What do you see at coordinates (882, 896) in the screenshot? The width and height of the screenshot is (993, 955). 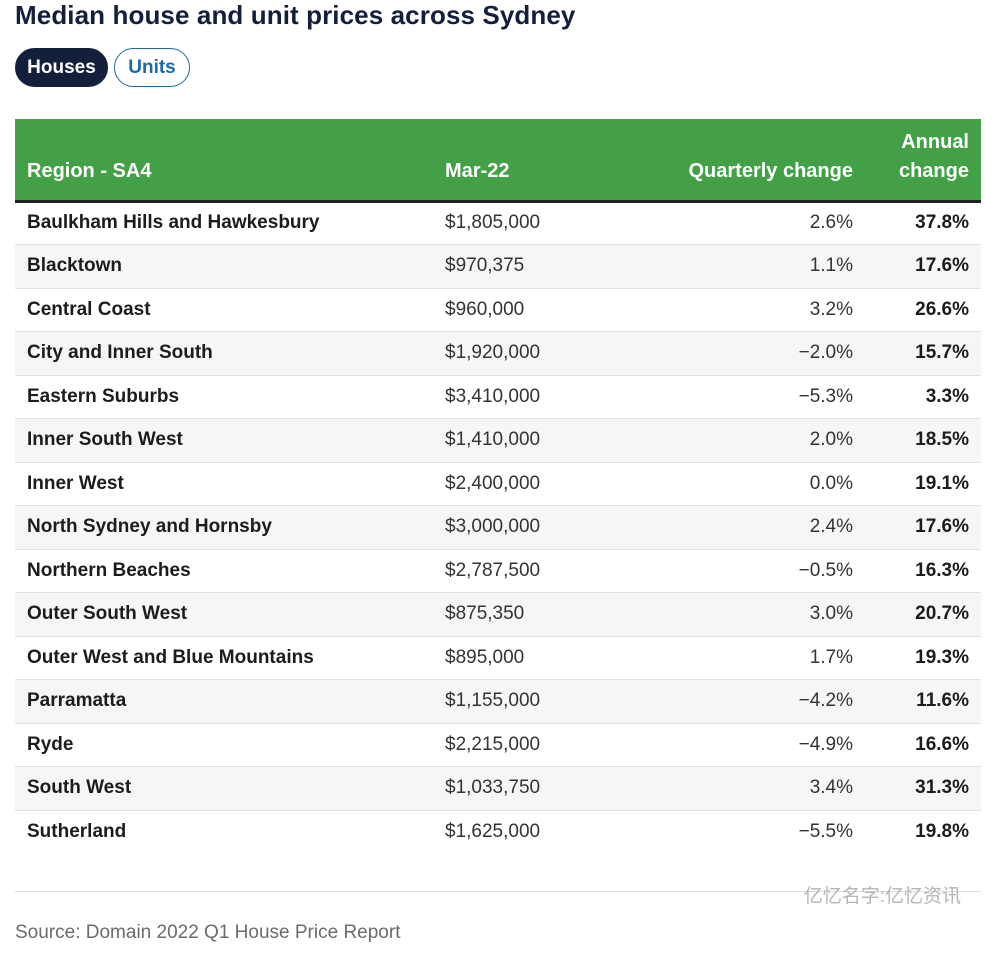 I see `watermark: 亿忆名字:亿忆资讯` at bounding box center [882, 896].